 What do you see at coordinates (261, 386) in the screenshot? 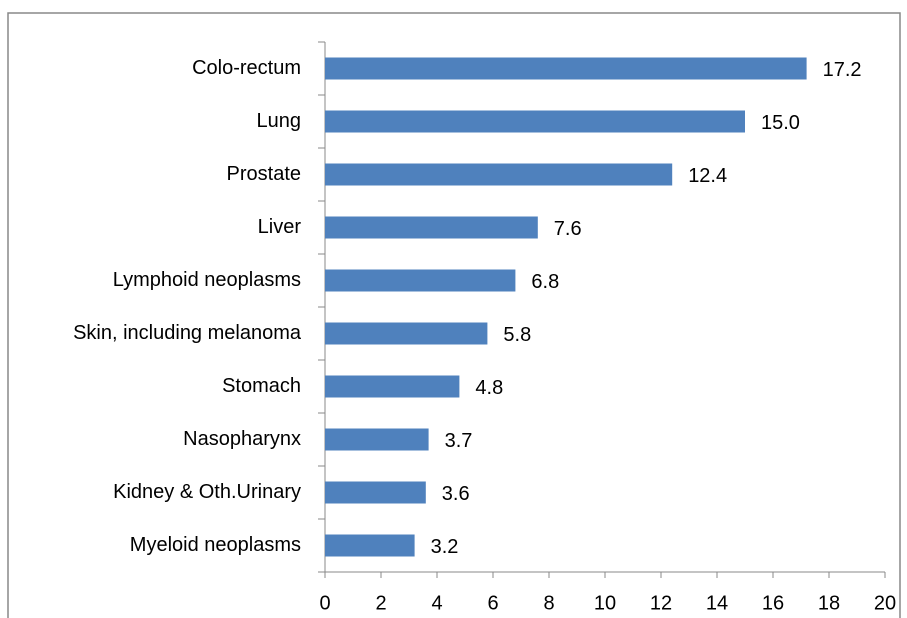
I see `y-tick-label: Stomach` at bounding box center [261, 386].